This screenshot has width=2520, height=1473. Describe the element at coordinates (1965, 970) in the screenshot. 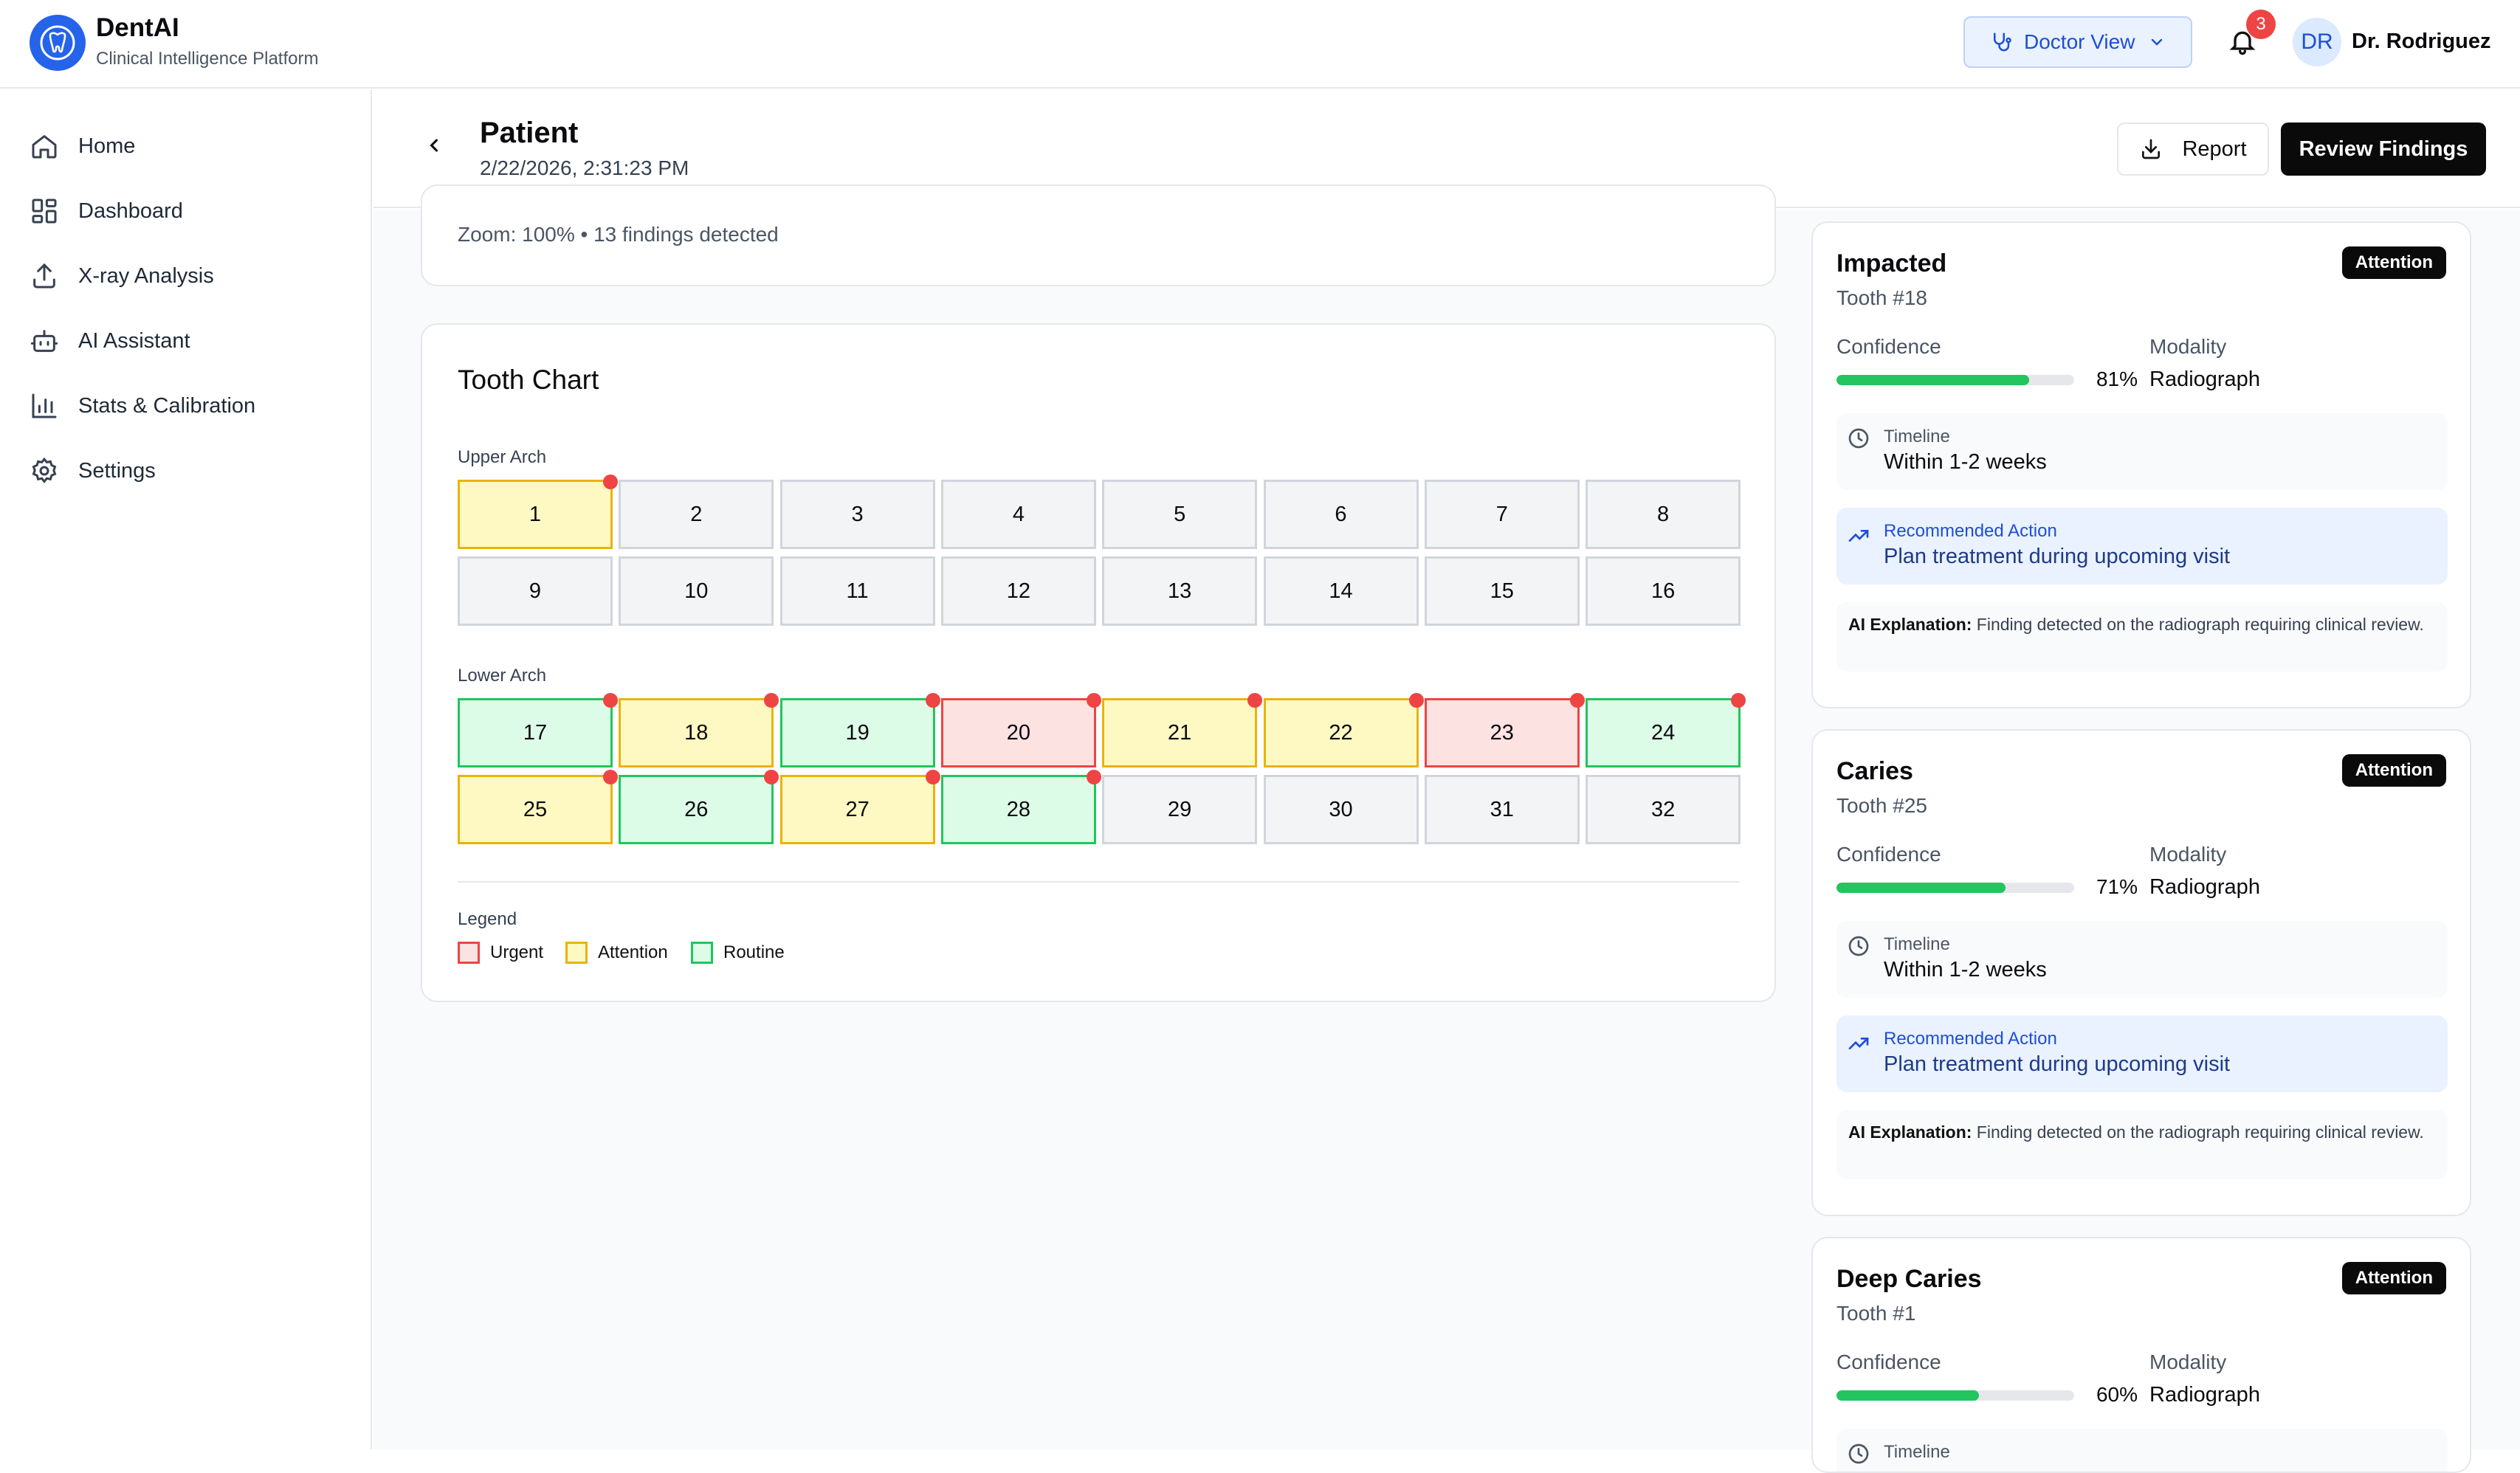

I see `timeline-value: Within 1-2 weeks` at that location.